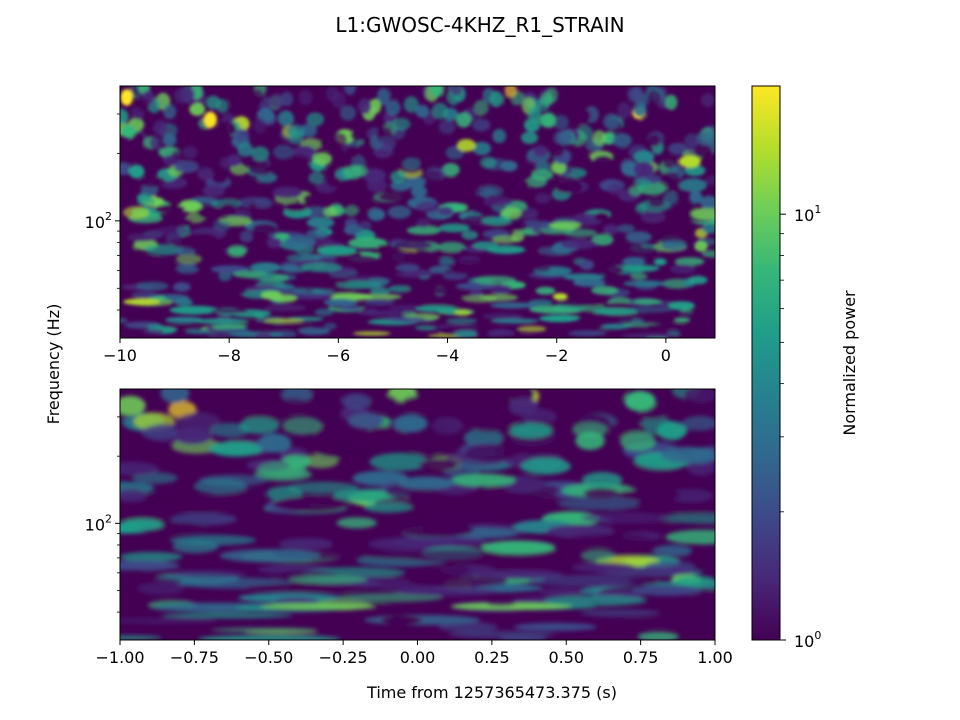  What do you see at coordinates (557, 355) in the screenshot?
I see `x-tick-label: −2` at bounding box center [557, 355].